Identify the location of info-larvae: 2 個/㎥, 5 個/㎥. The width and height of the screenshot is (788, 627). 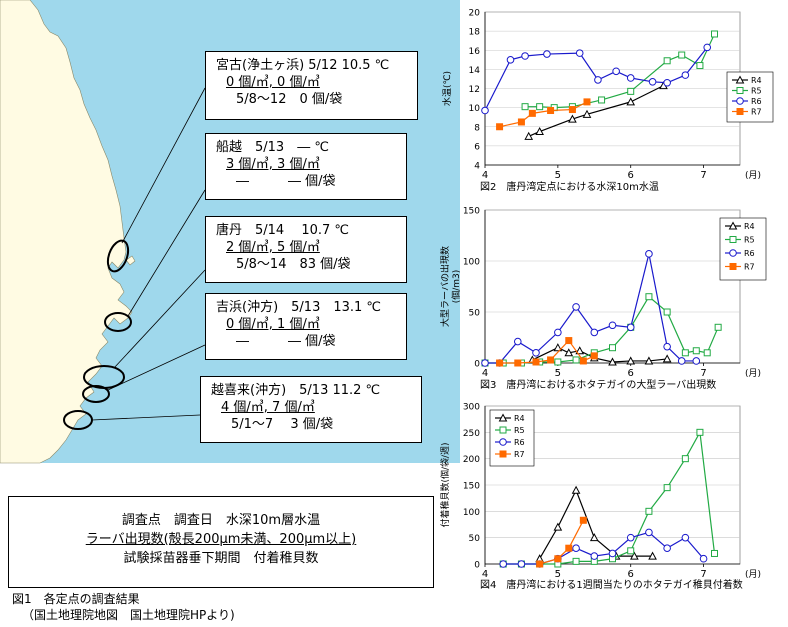
(273, 247).